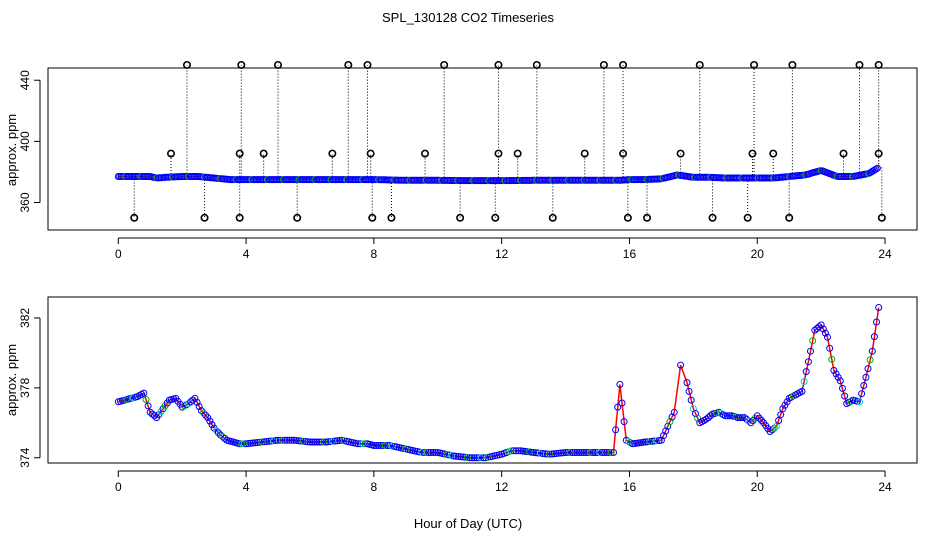  What do you see at coordinates (885, 487) in the screenshot?
I see `bottom-x-tick-label: 24` at bounding box center [885, 487].